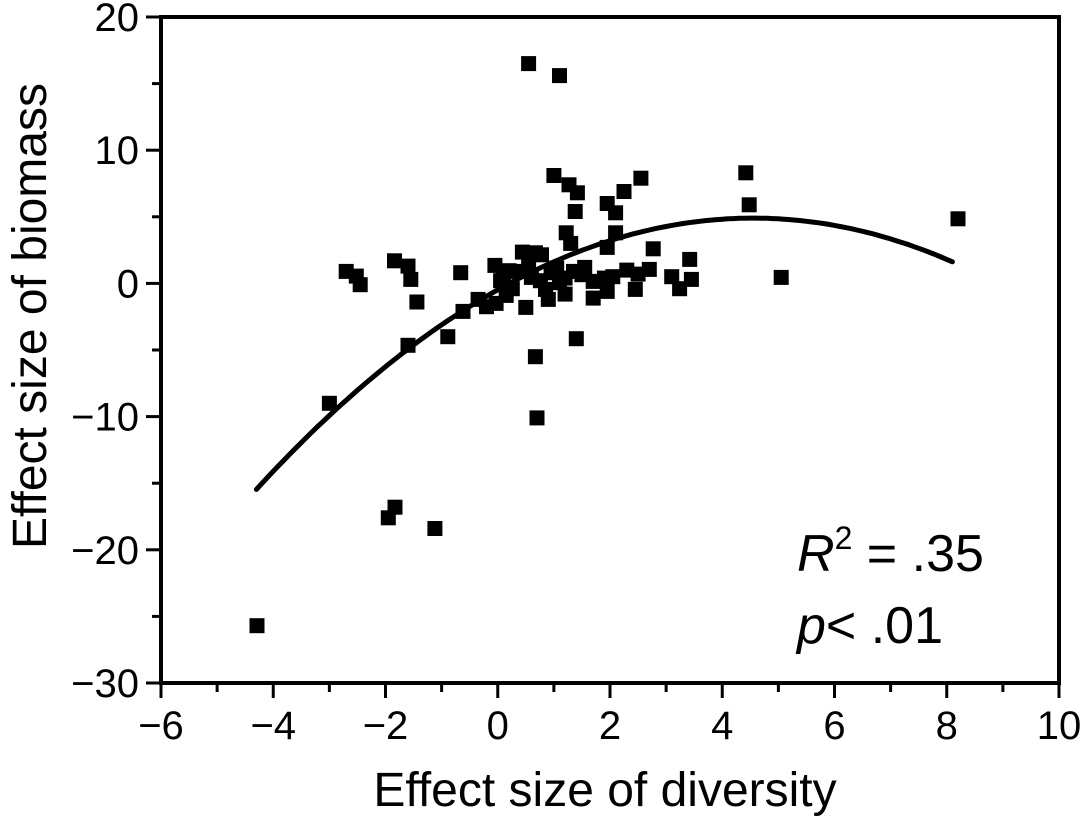 Image resolution: width=1080 pixels, height=821 pixels. I want to click on x-axis-title: Effect size of diversity, so click(605, 790).